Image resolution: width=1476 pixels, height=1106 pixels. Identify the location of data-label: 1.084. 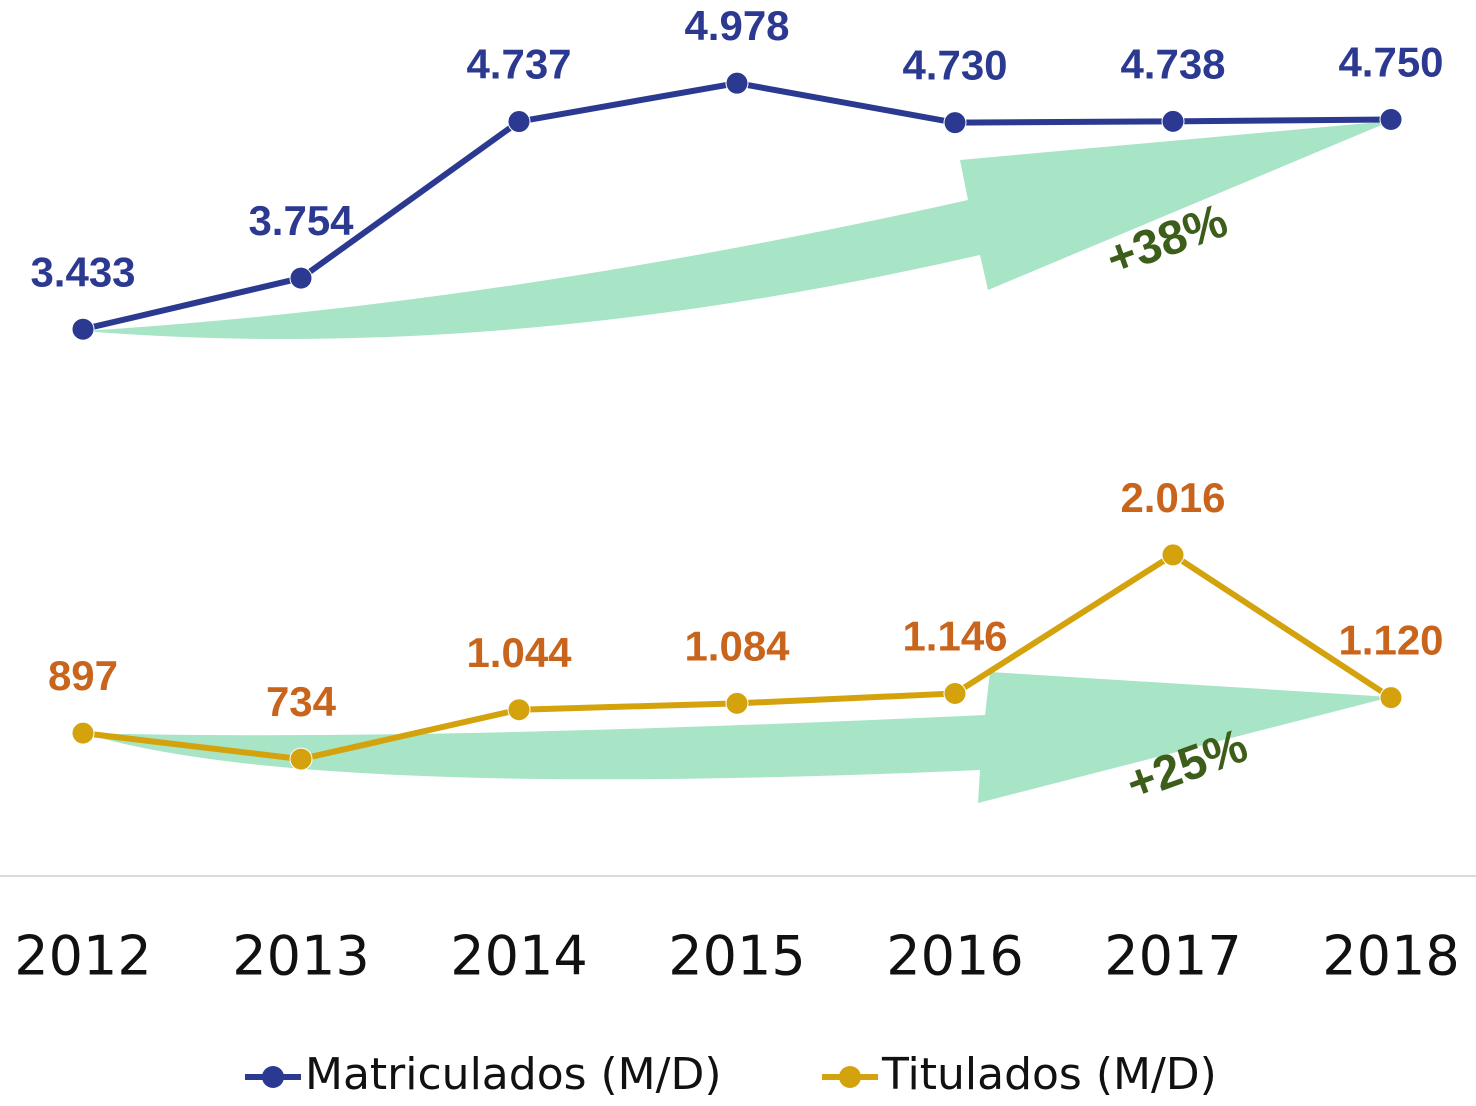
(737, 645).